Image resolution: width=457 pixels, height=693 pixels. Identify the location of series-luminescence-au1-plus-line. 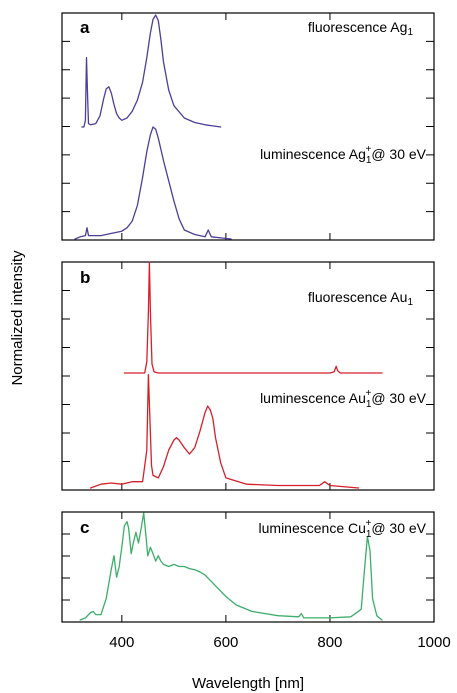
(224, 431).